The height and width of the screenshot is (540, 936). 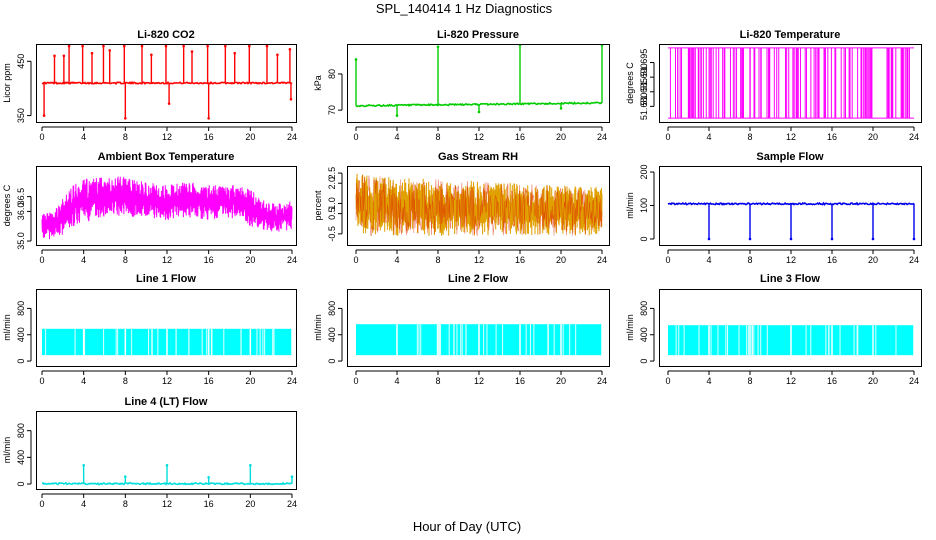 What do you see at coordinates (332, 74) in the screenshot?
I see `y-tick-label: 80` at bounding box center [332, 74].